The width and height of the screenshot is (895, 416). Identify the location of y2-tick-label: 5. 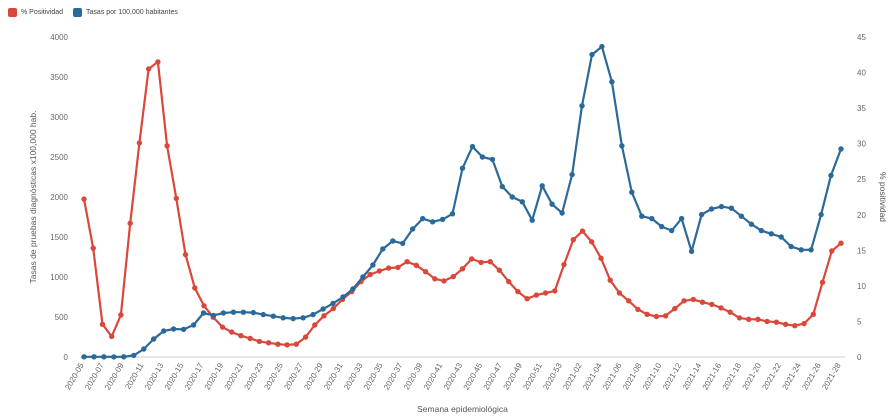
(859, 321).